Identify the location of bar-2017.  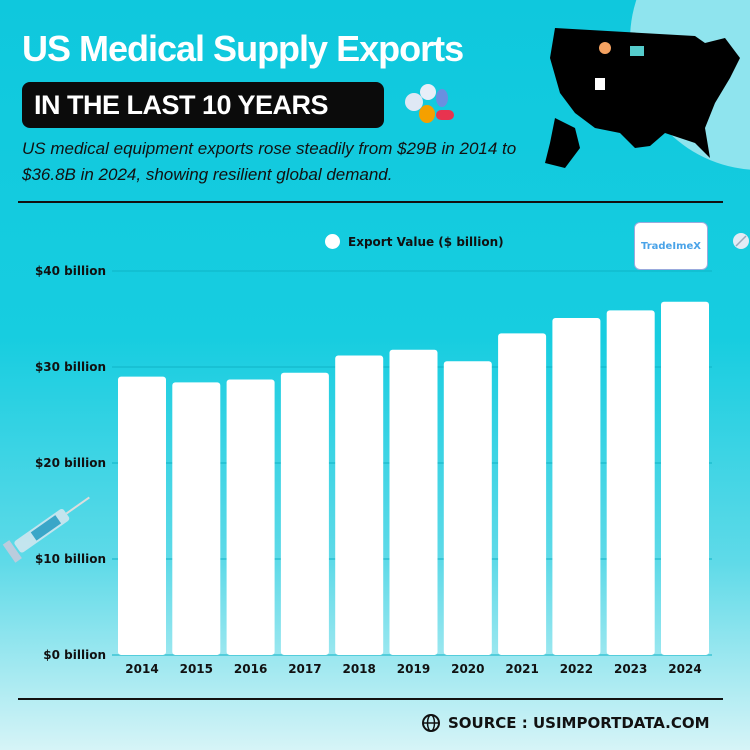
(304, 513).